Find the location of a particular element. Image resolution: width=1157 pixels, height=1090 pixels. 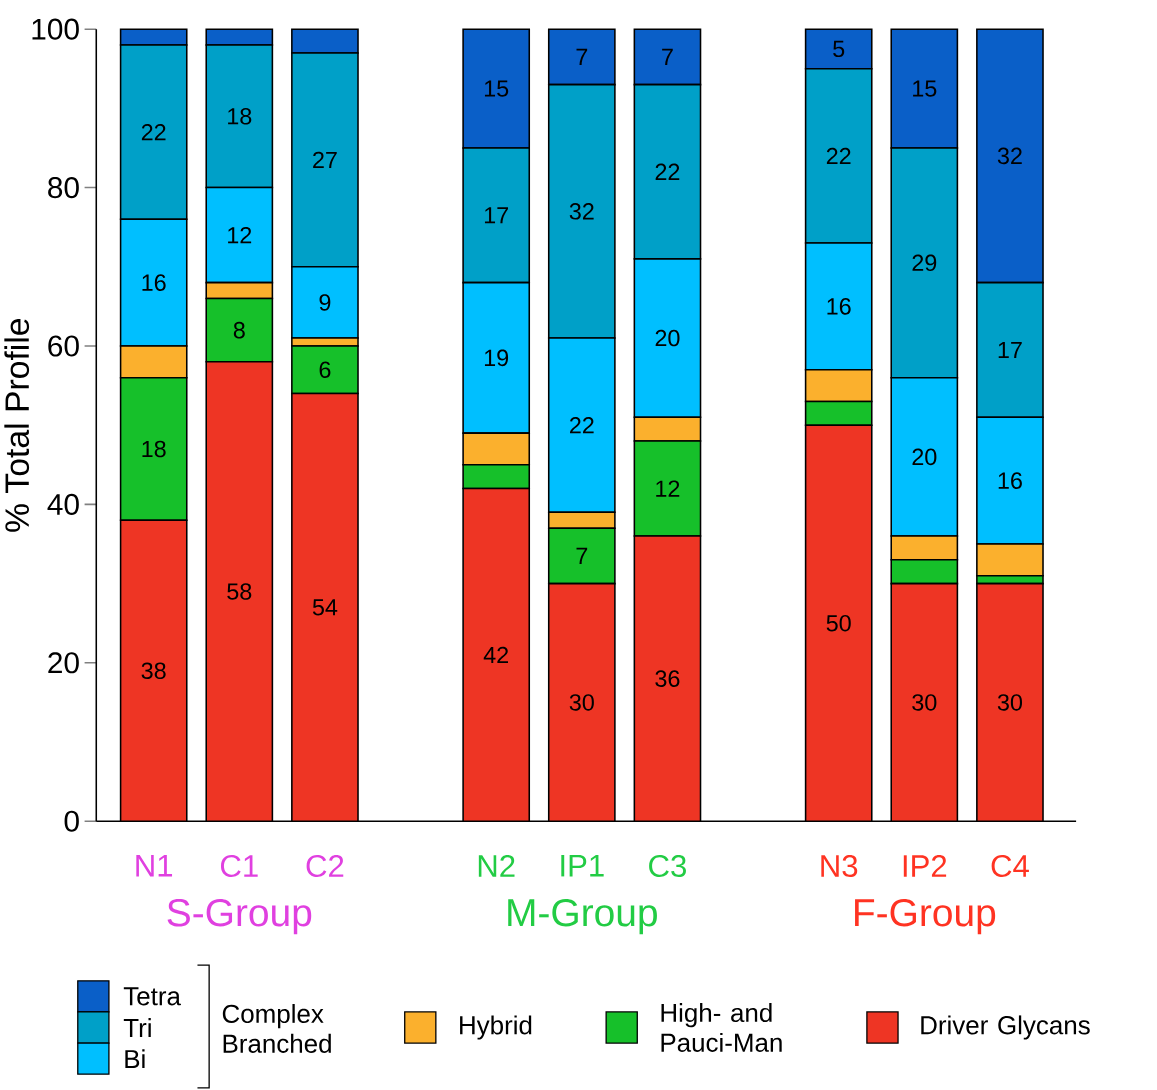

data-label: 19 is located at coordinates (496, 358).